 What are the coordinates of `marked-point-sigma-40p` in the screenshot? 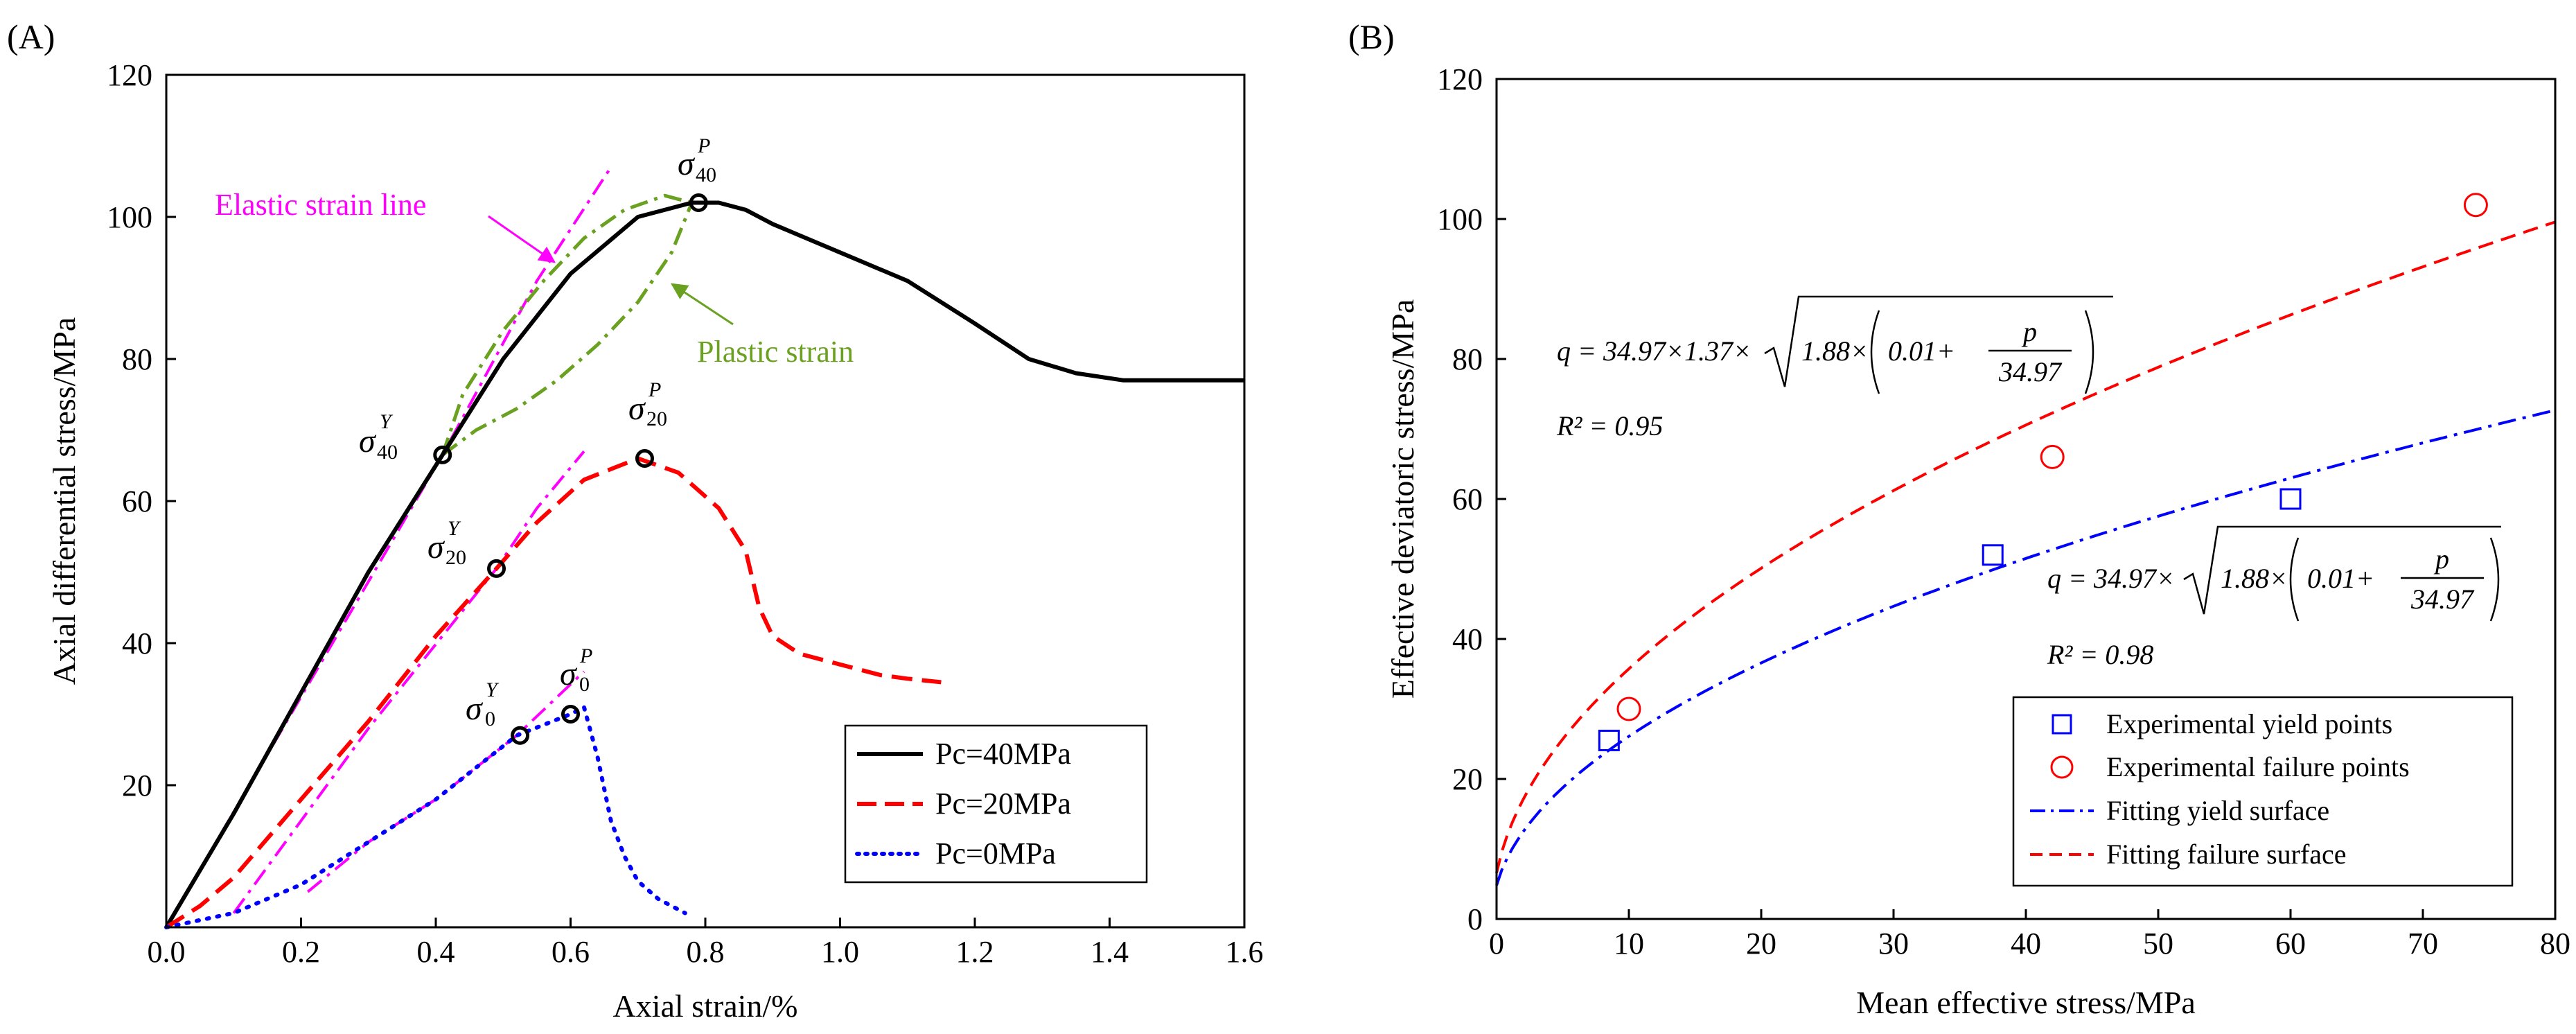 It's located at (698, 202).